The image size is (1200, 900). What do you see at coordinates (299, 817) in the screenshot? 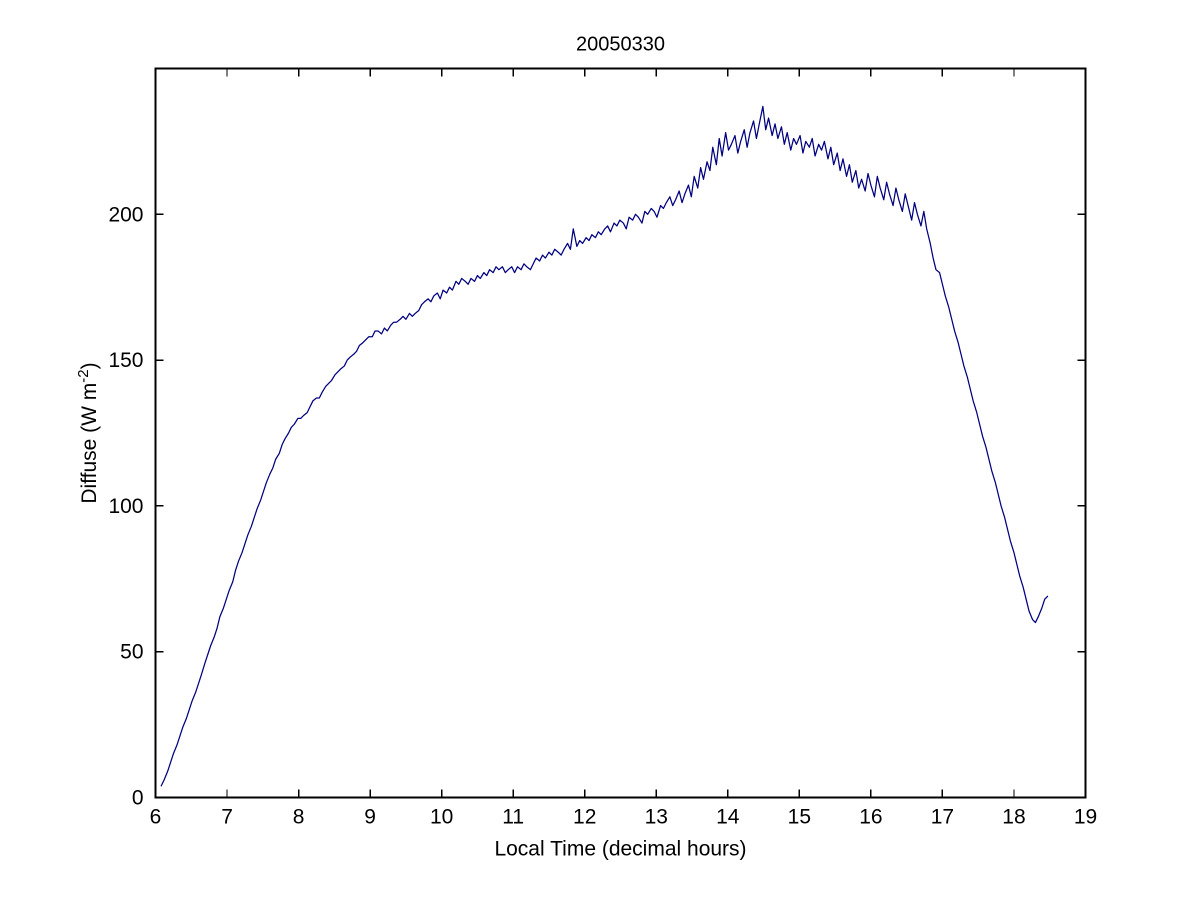
I see `x-tick-label: 8` at bounding box center [299, 817].